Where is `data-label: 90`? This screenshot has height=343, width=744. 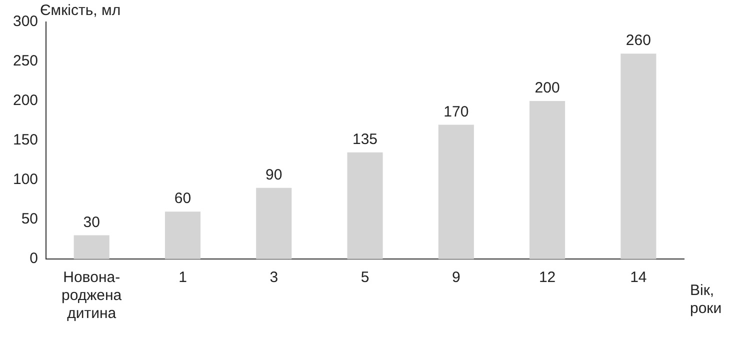 data-label: 90 is located at coordinates (274, 175).